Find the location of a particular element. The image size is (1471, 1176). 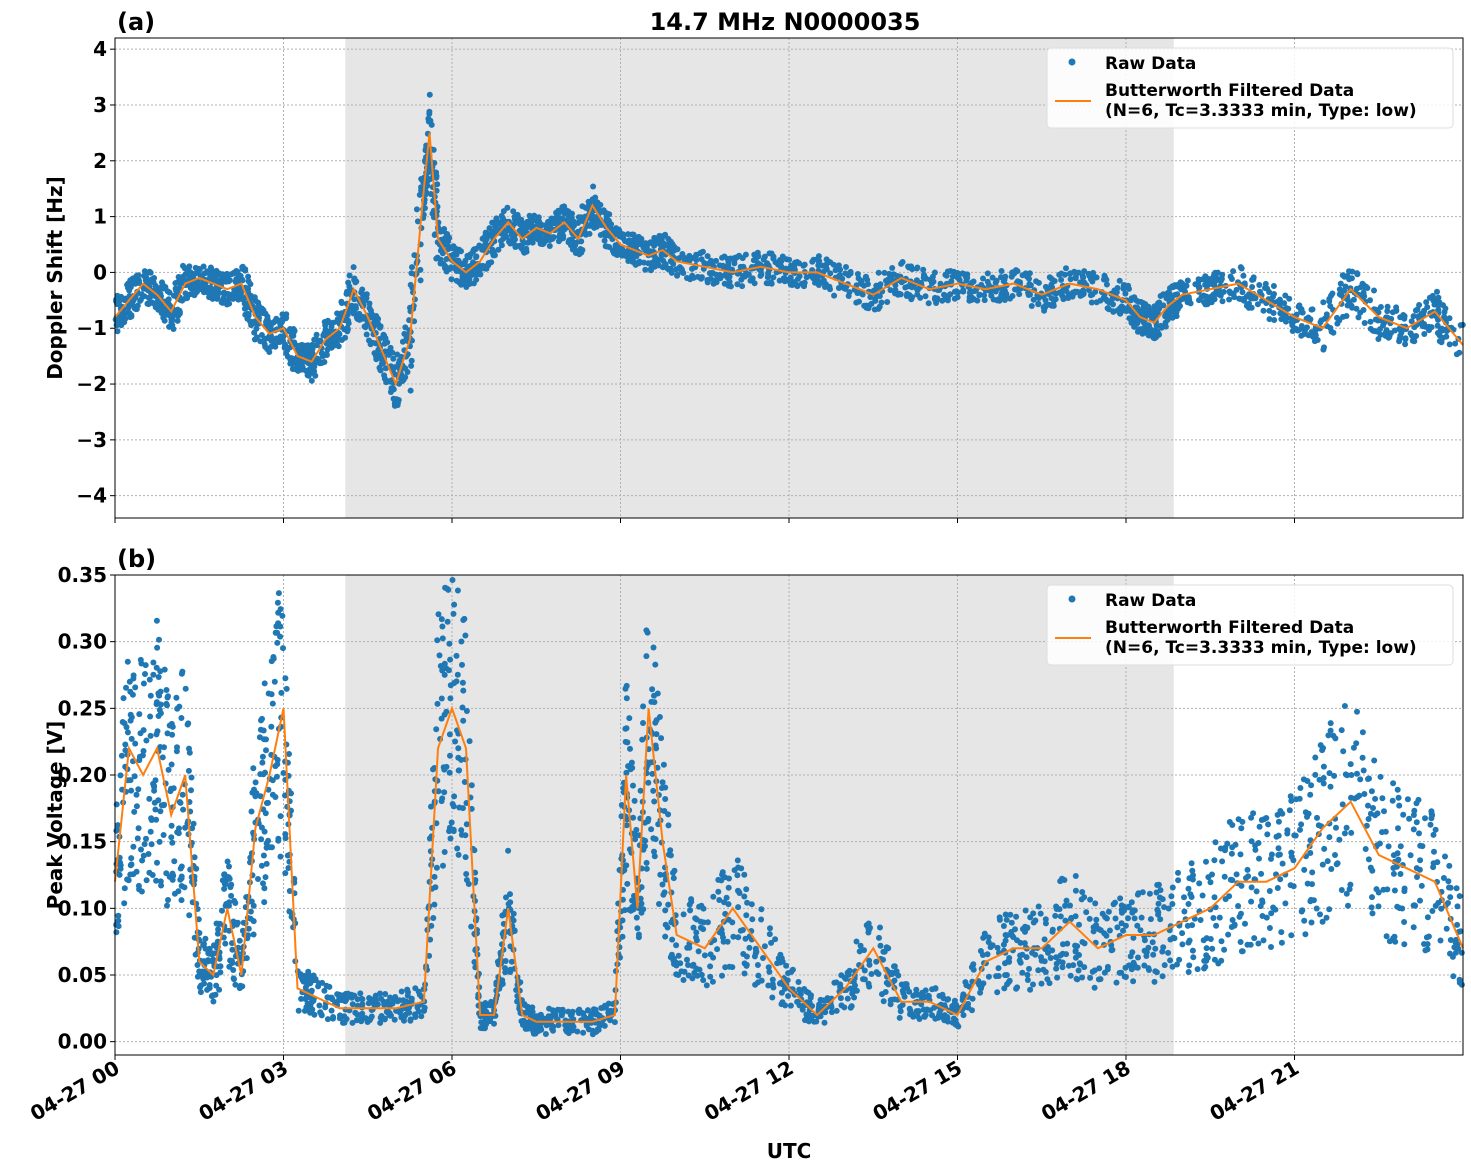

y-tick-label: 2 is located at coordinates (100, 161).